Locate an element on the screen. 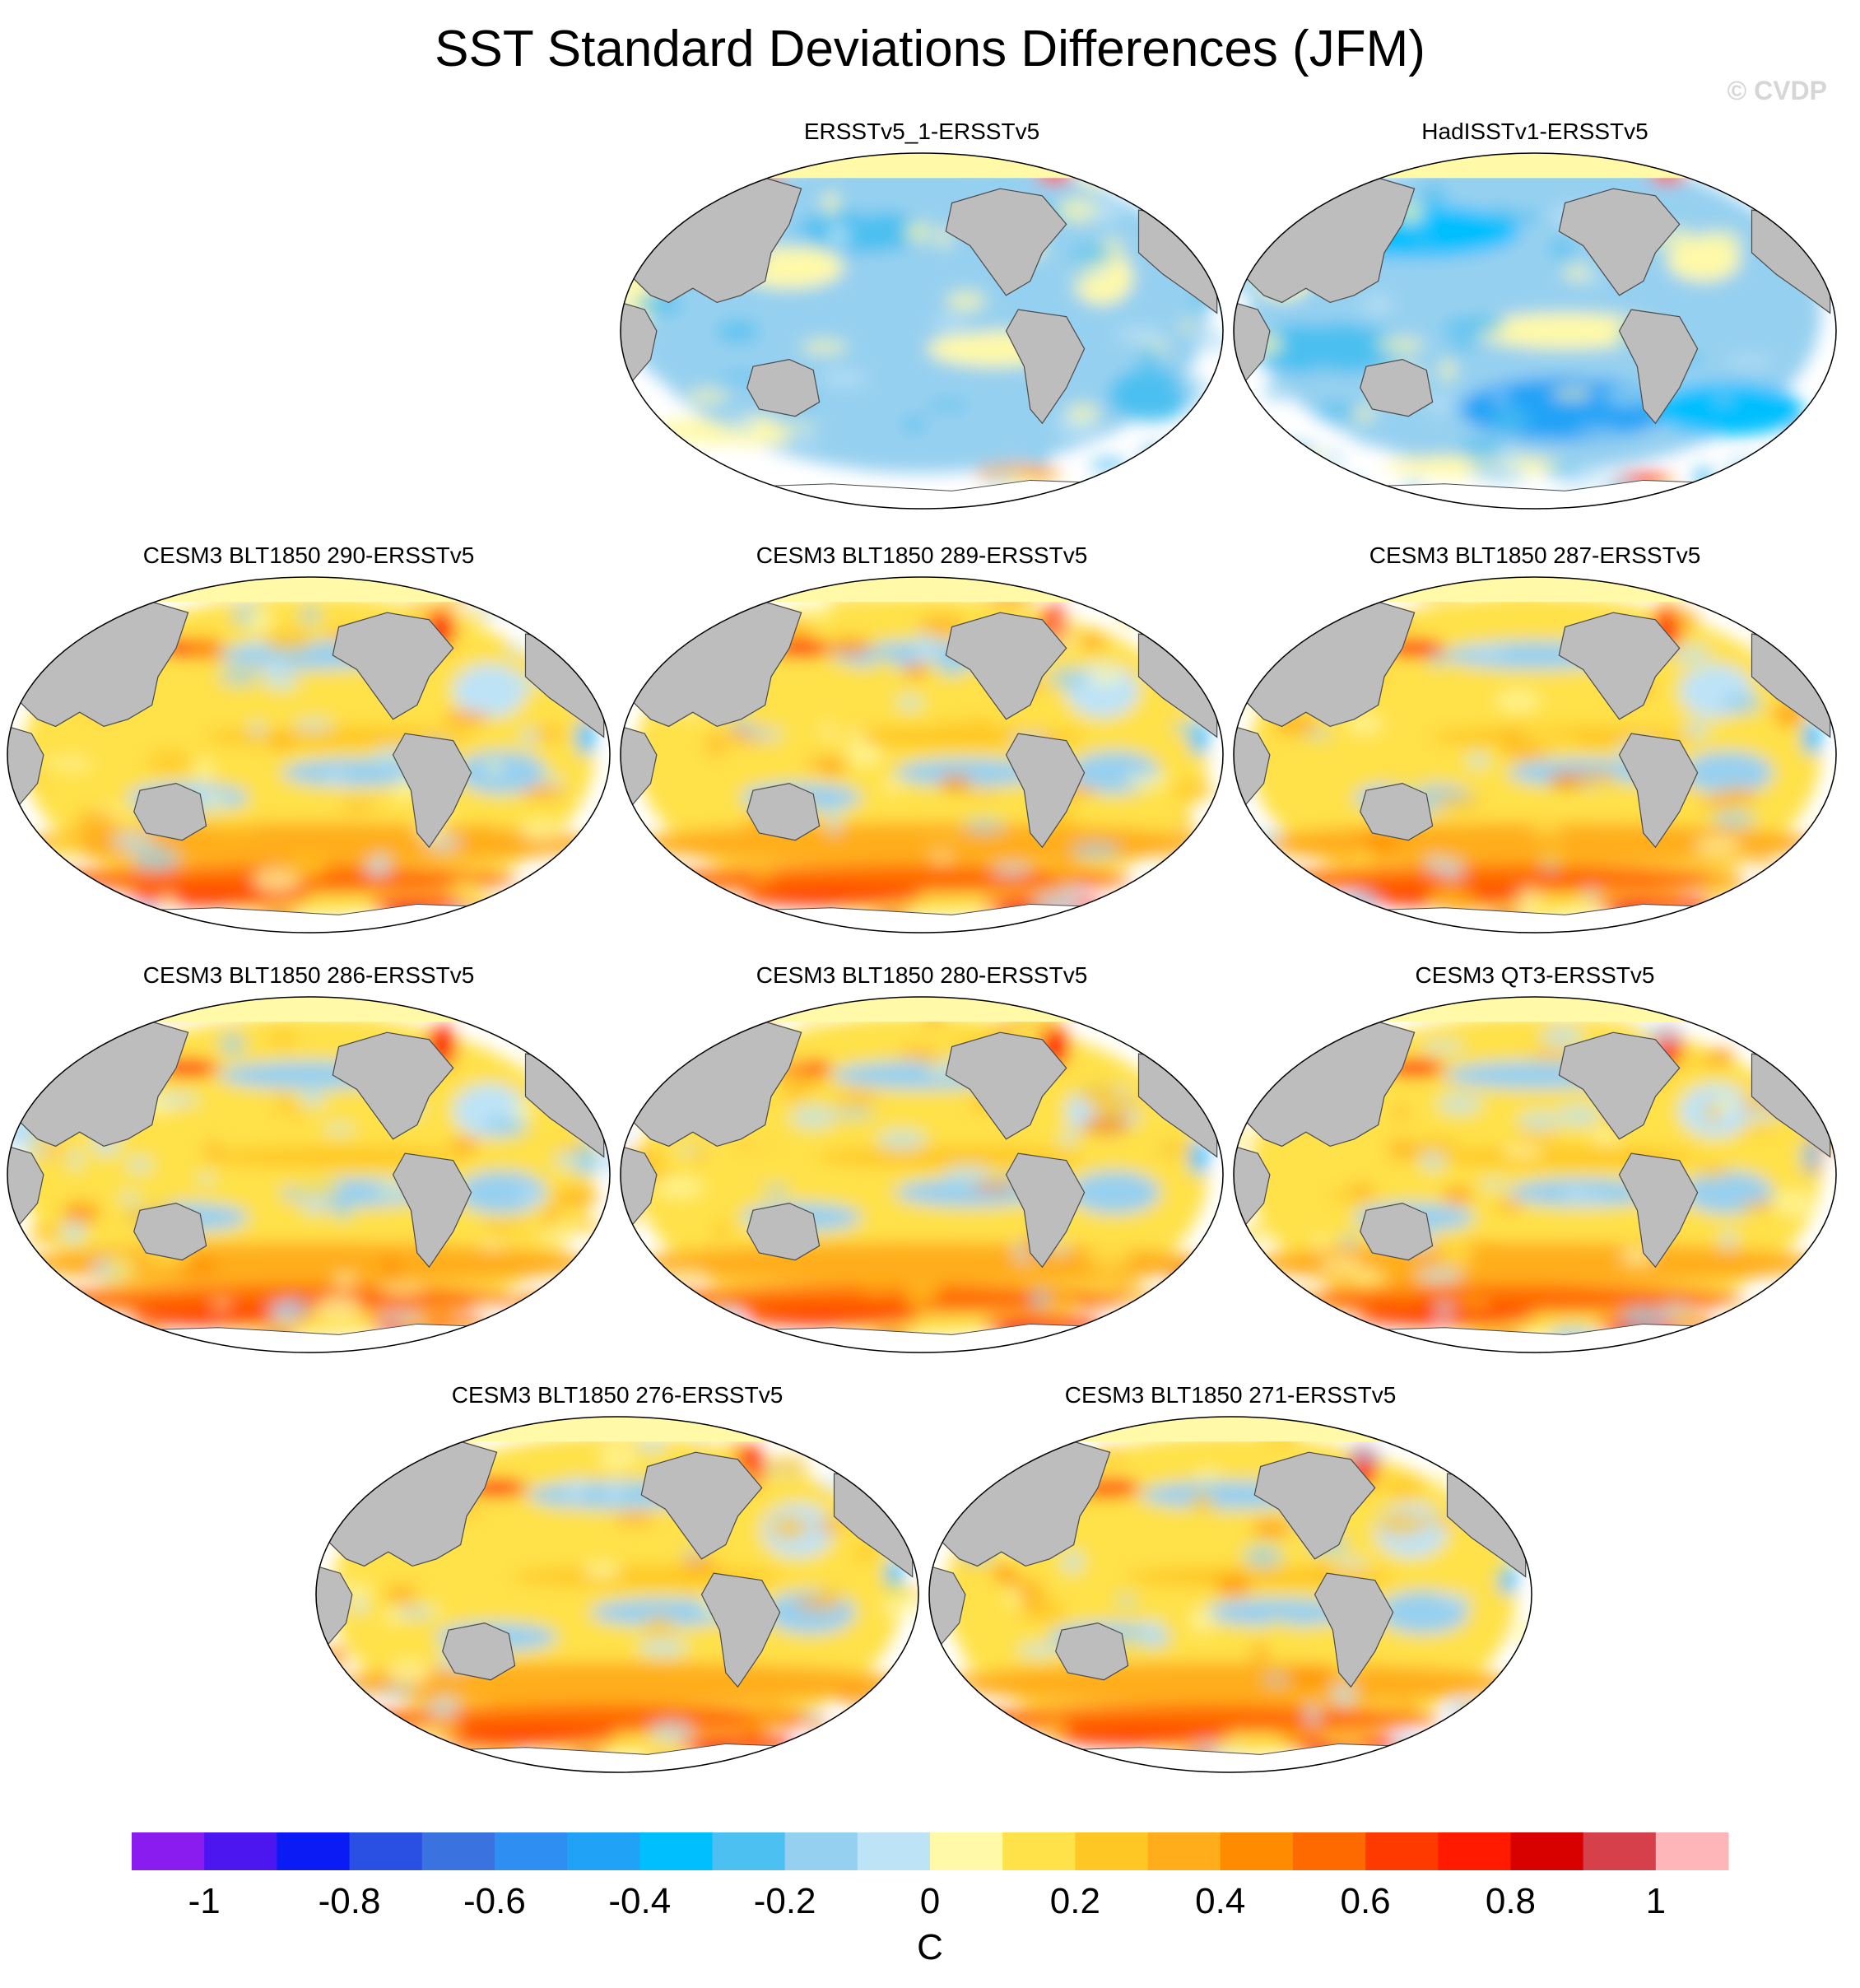 The image size is (1860, 1988). map-field is located at coordinates (922, 755).